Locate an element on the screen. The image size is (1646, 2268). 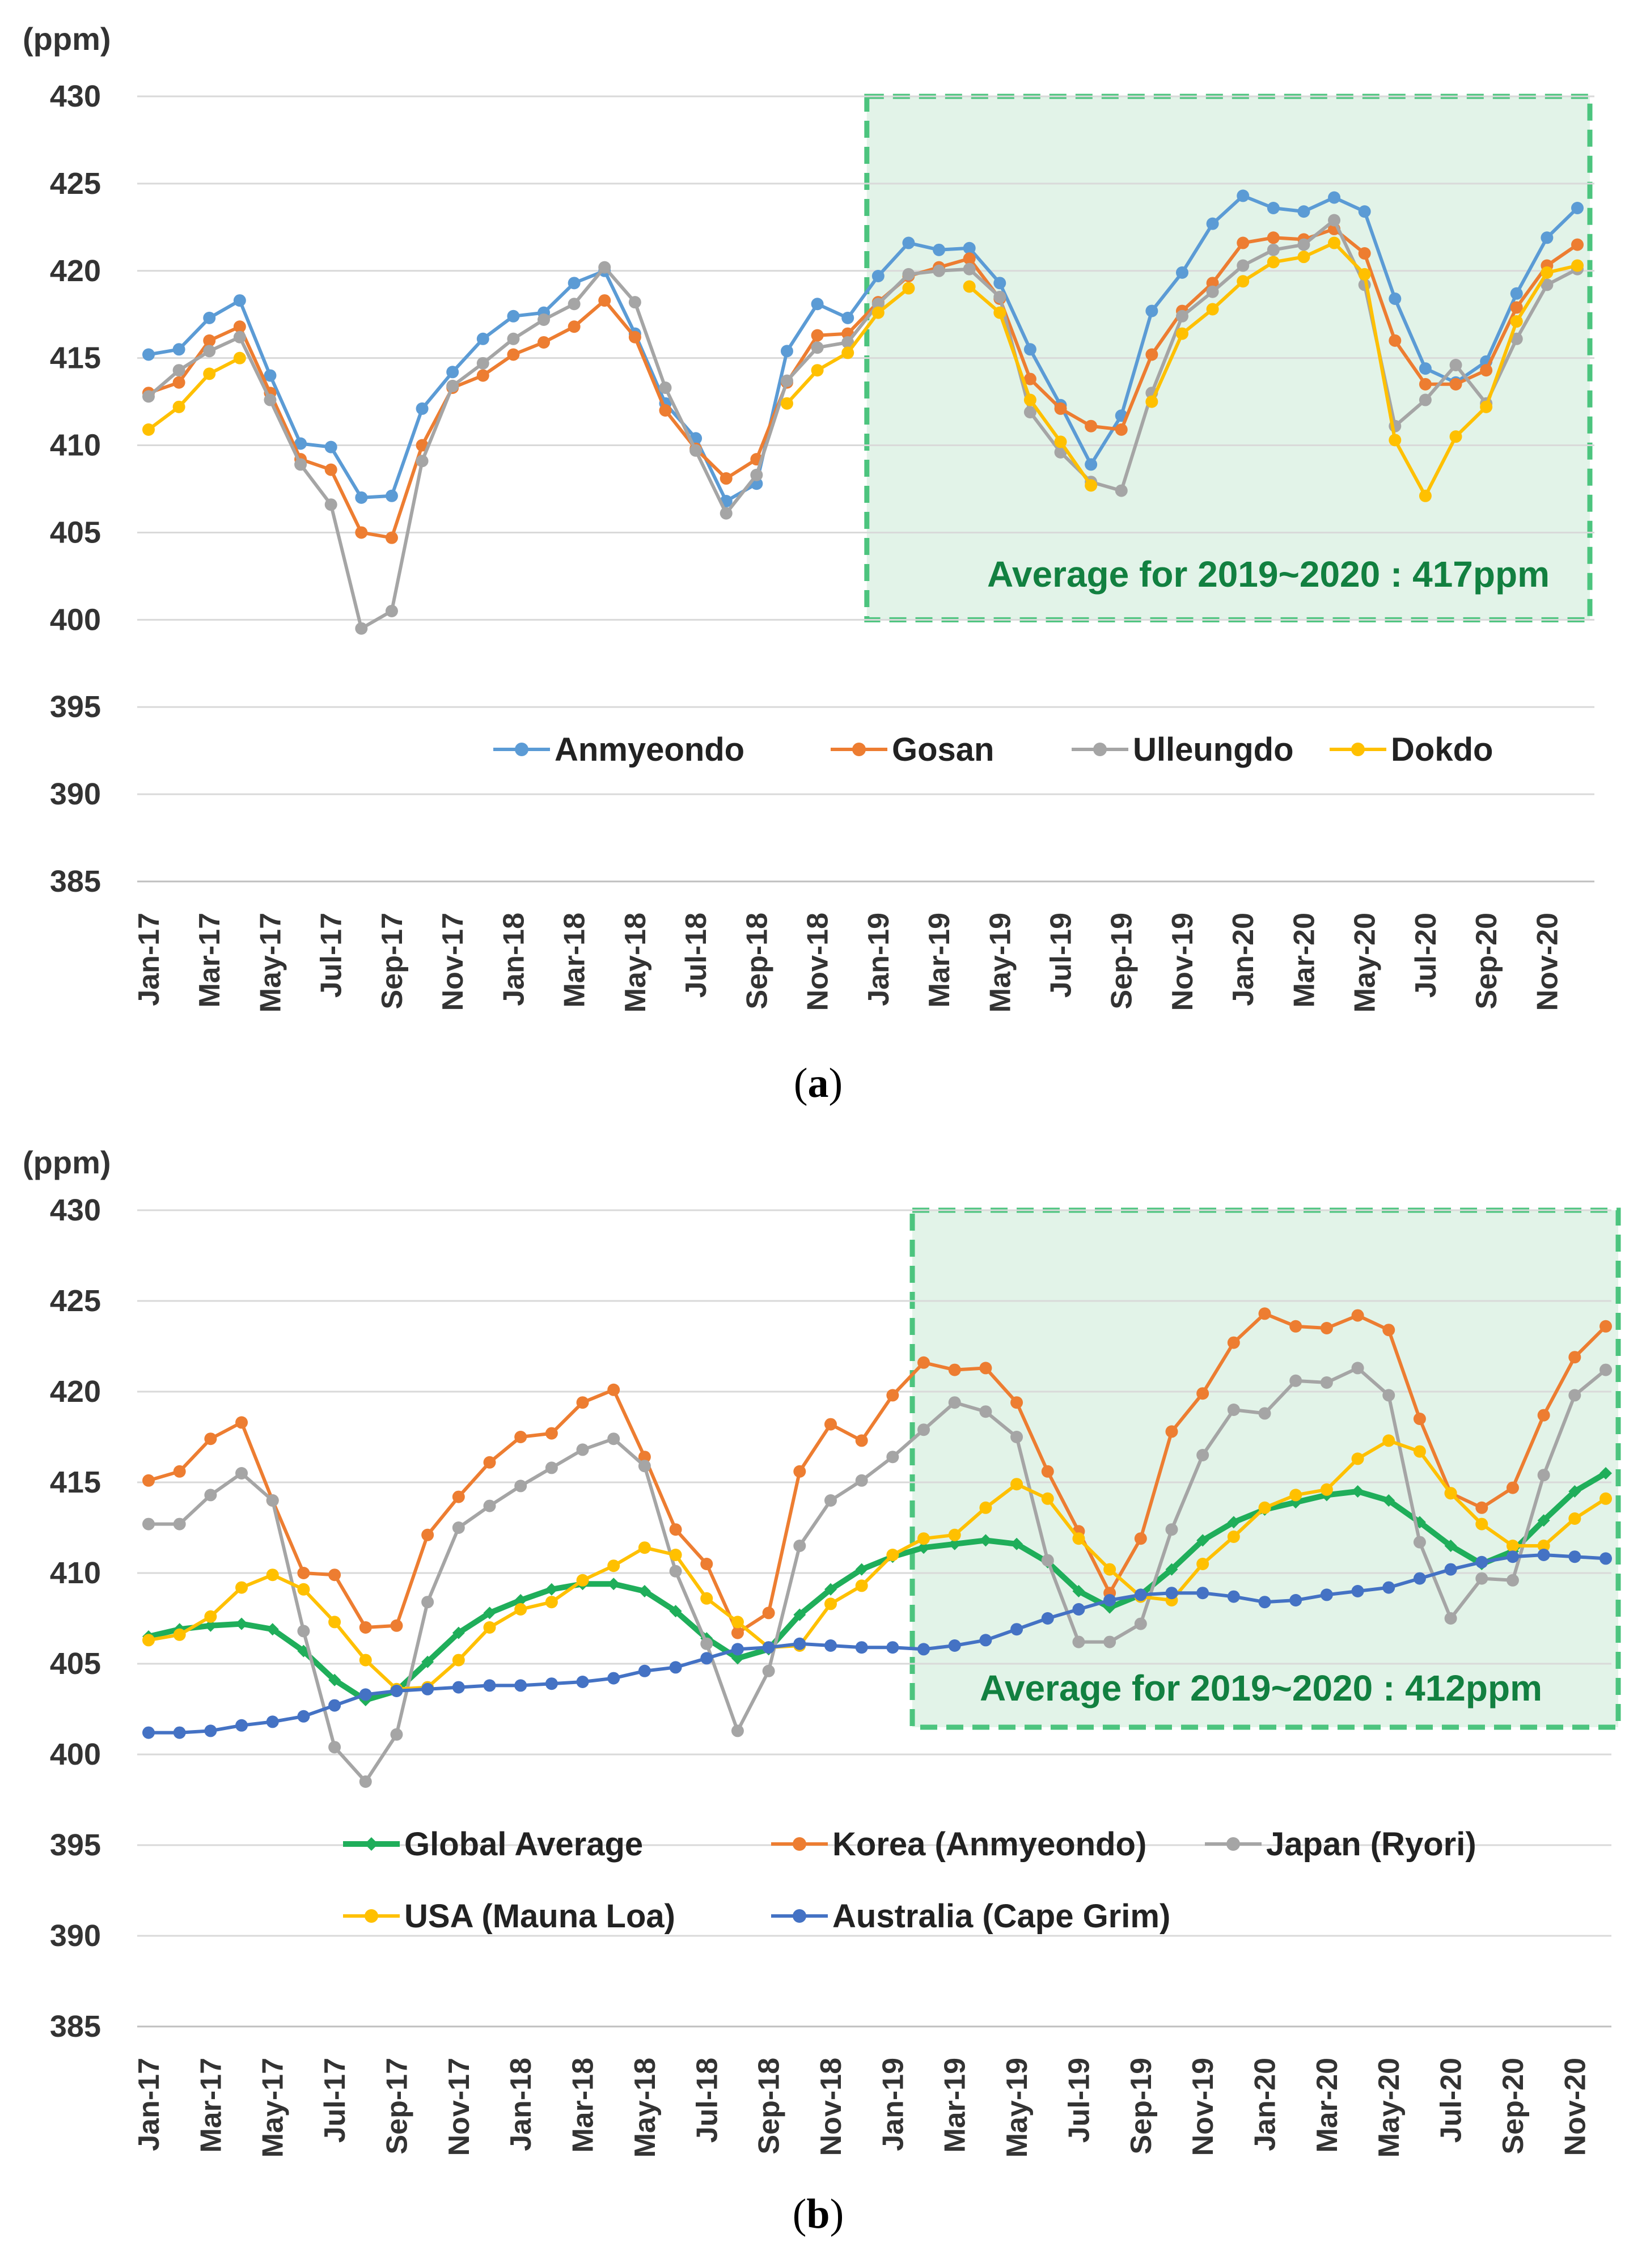
panel-a-xtick-may-18: May-18 is located at coordinates (635, 962).